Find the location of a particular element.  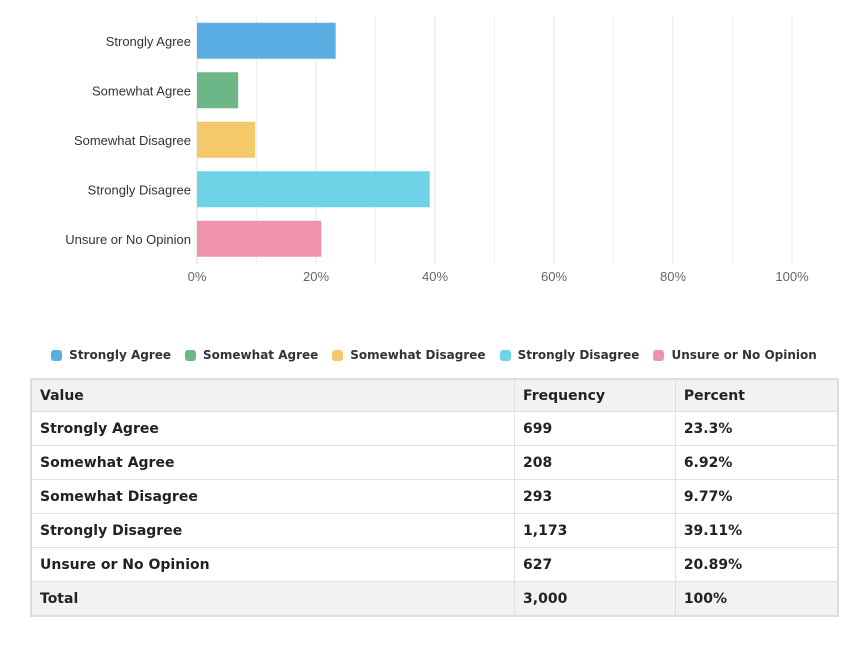

total-frequency: 3,000 is located at coordinates (595, 599).